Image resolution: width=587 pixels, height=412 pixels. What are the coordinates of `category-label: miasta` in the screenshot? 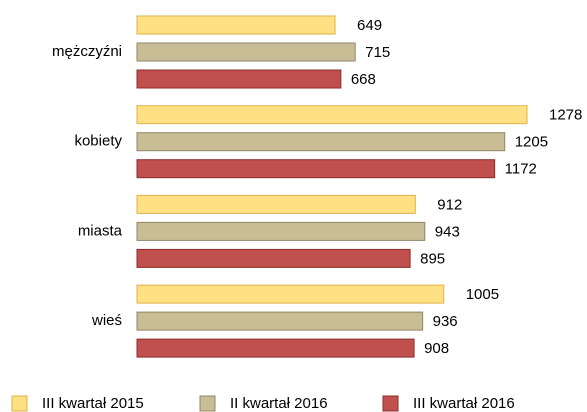 It's located at (100, 230).